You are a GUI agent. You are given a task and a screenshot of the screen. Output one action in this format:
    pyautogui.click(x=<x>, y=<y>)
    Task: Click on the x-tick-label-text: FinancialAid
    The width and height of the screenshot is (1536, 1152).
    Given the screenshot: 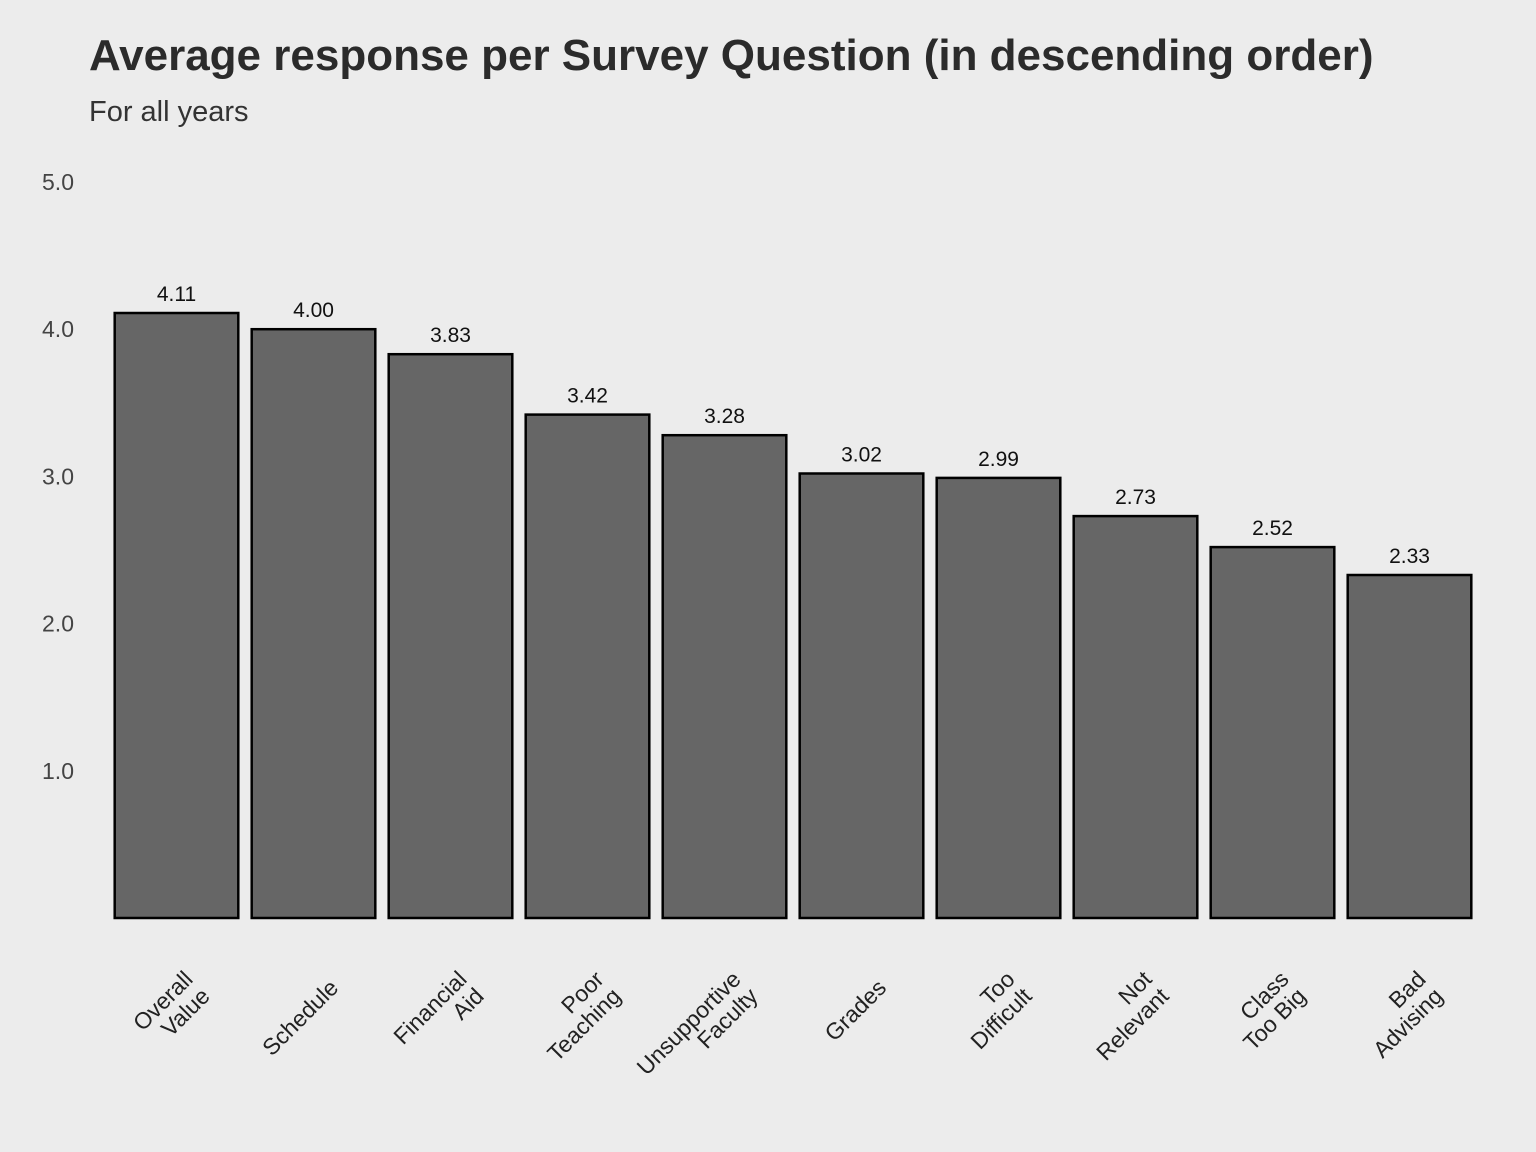 What is the action you would take?
    pyautogui.click(x=438, y=1016)
    